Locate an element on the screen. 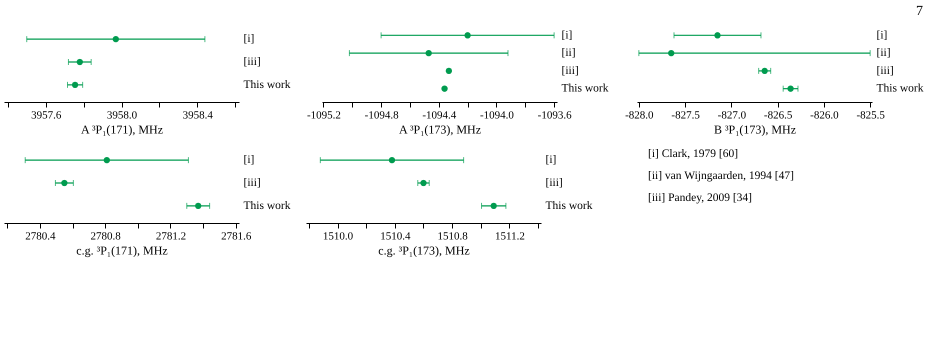 Image resolution: width=938 pixels, height=342 pixels. x-tick-label: -1094.4 is located at coordinates (439, 116).